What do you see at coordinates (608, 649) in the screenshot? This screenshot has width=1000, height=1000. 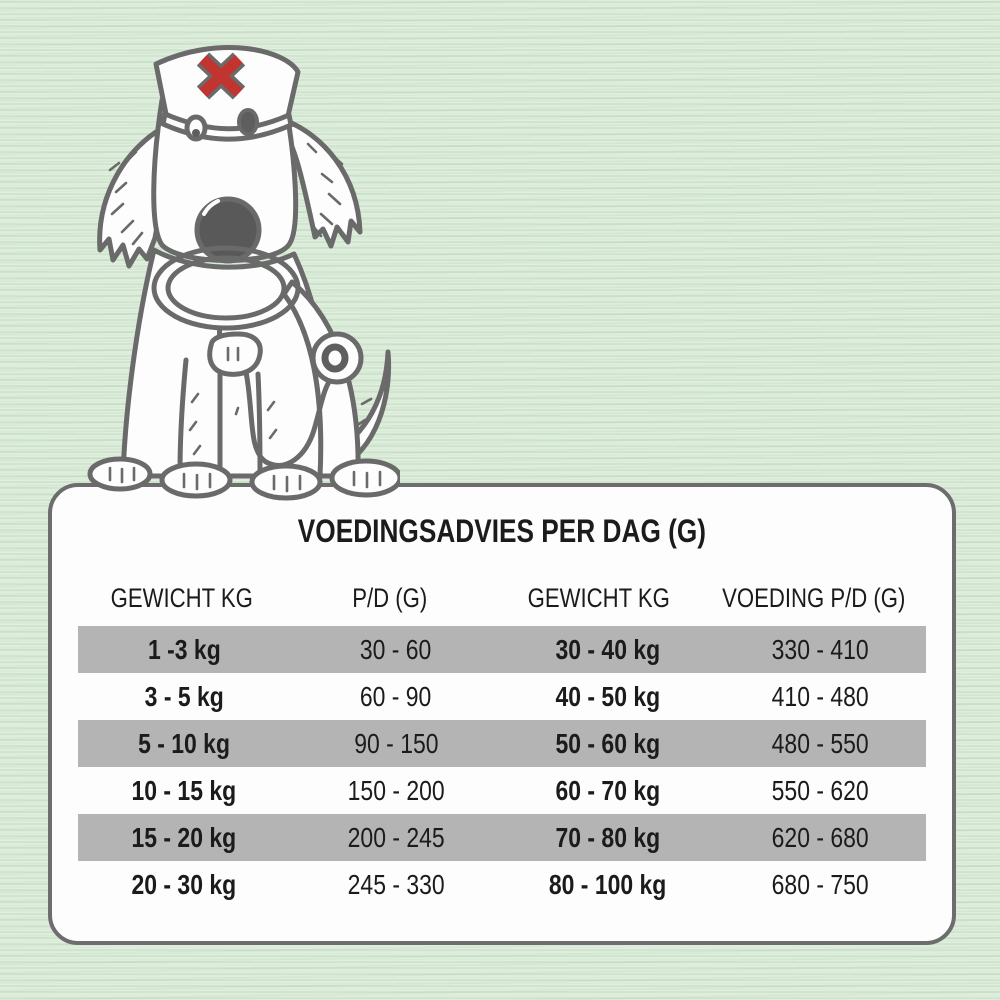 I see `weight-right-cell: 30 - 40 kg` at bounding box center [608, 649].